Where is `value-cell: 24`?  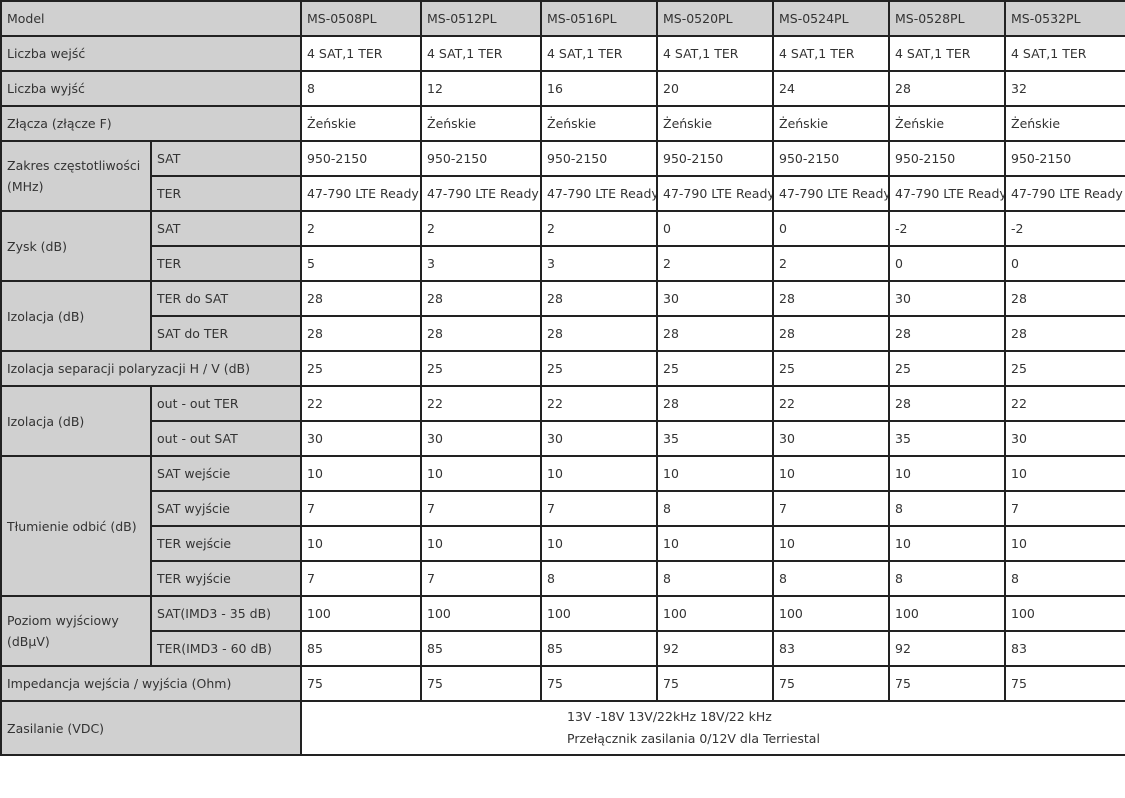
value-cell: 24 is located at coordinates (831, 88).